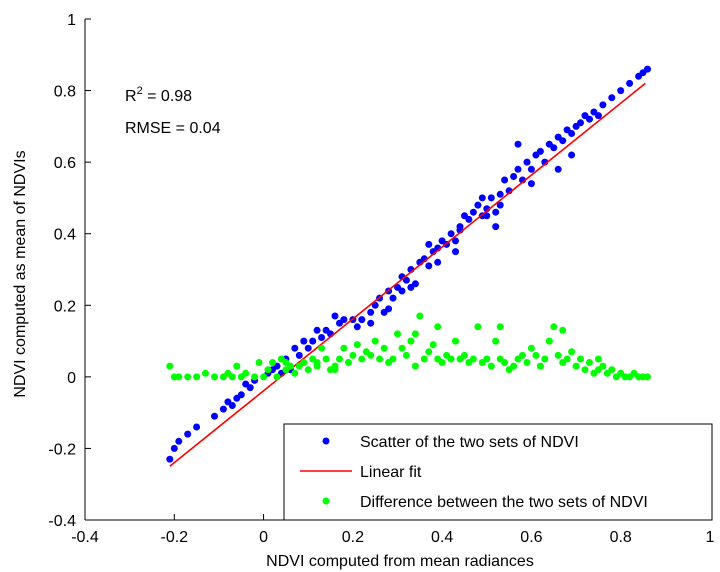 The image size is (720, 572). I want to click on y-tick-label: -0.4, so click(62, 521).